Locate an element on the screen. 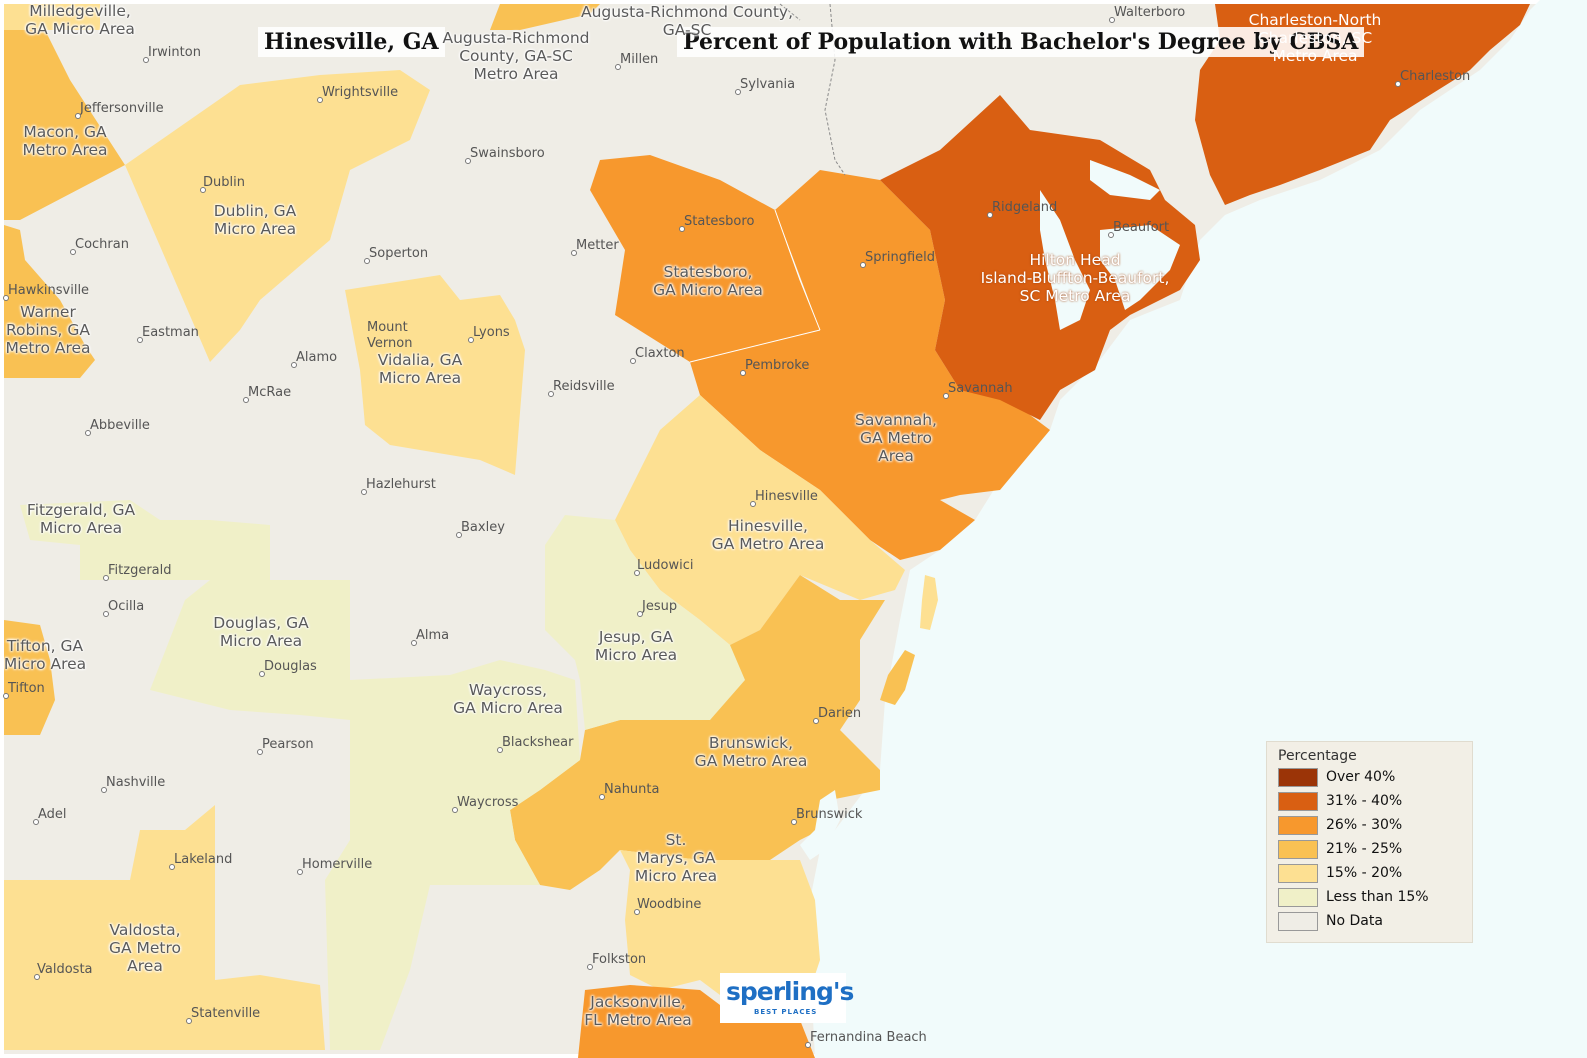  region-macon is located at coordinates (64, 125).